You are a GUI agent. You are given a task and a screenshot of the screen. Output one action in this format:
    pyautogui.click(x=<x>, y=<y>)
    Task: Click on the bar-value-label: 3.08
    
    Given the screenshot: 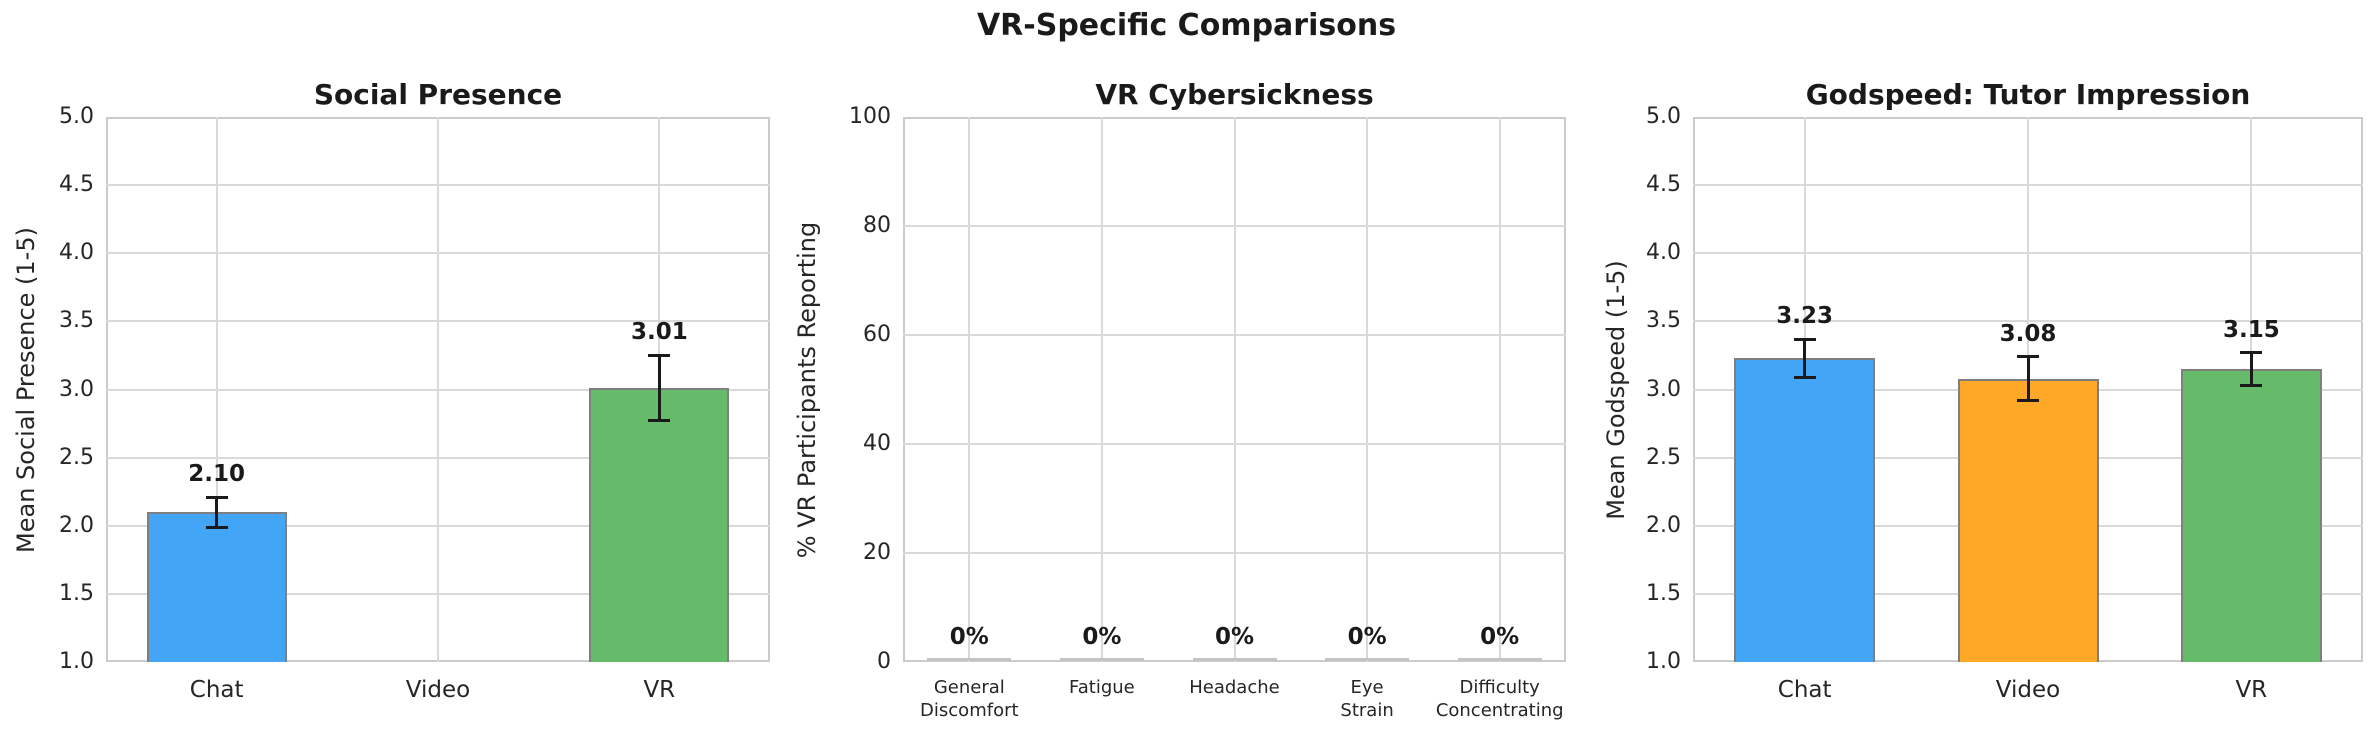 What is the action you would take?
    pyautogui.click(x=2028, y=333)
    